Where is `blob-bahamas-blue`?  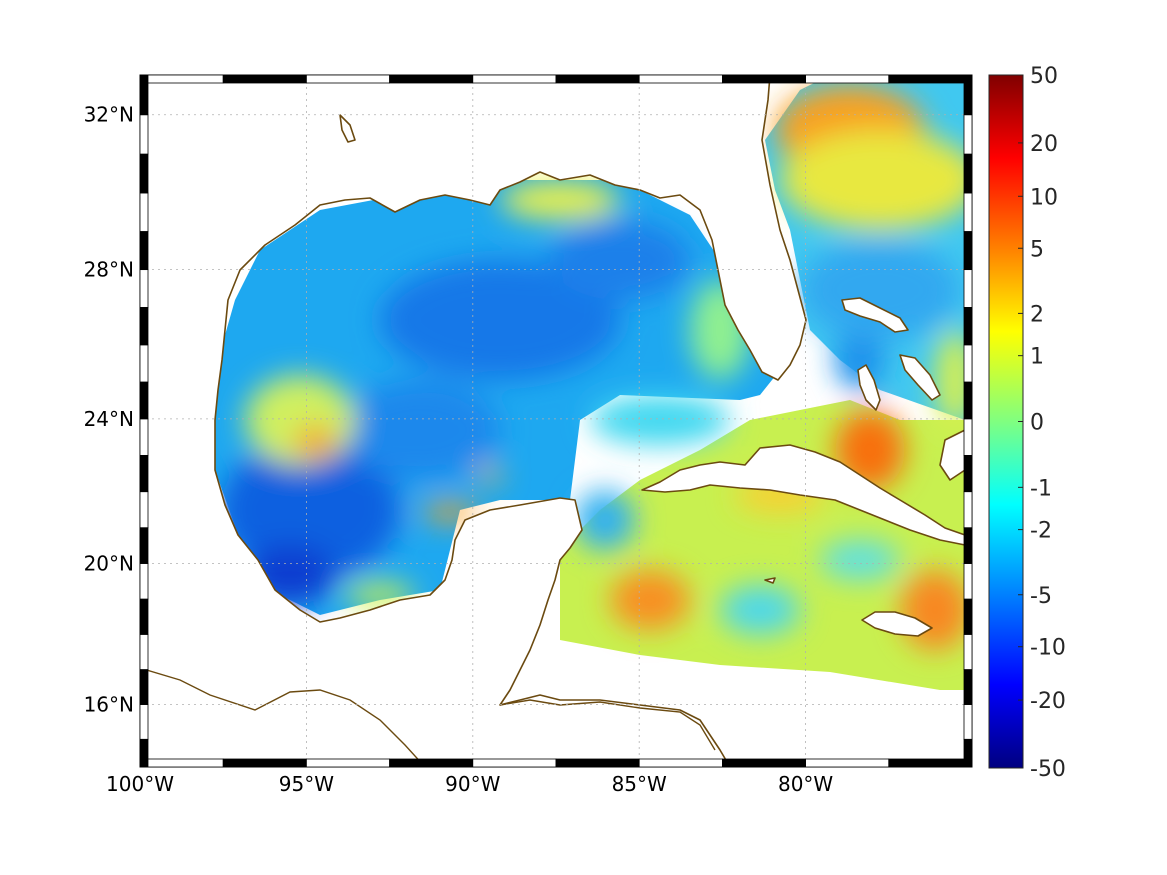 blob-bahamas-blue is located at coordinates (860, 360).